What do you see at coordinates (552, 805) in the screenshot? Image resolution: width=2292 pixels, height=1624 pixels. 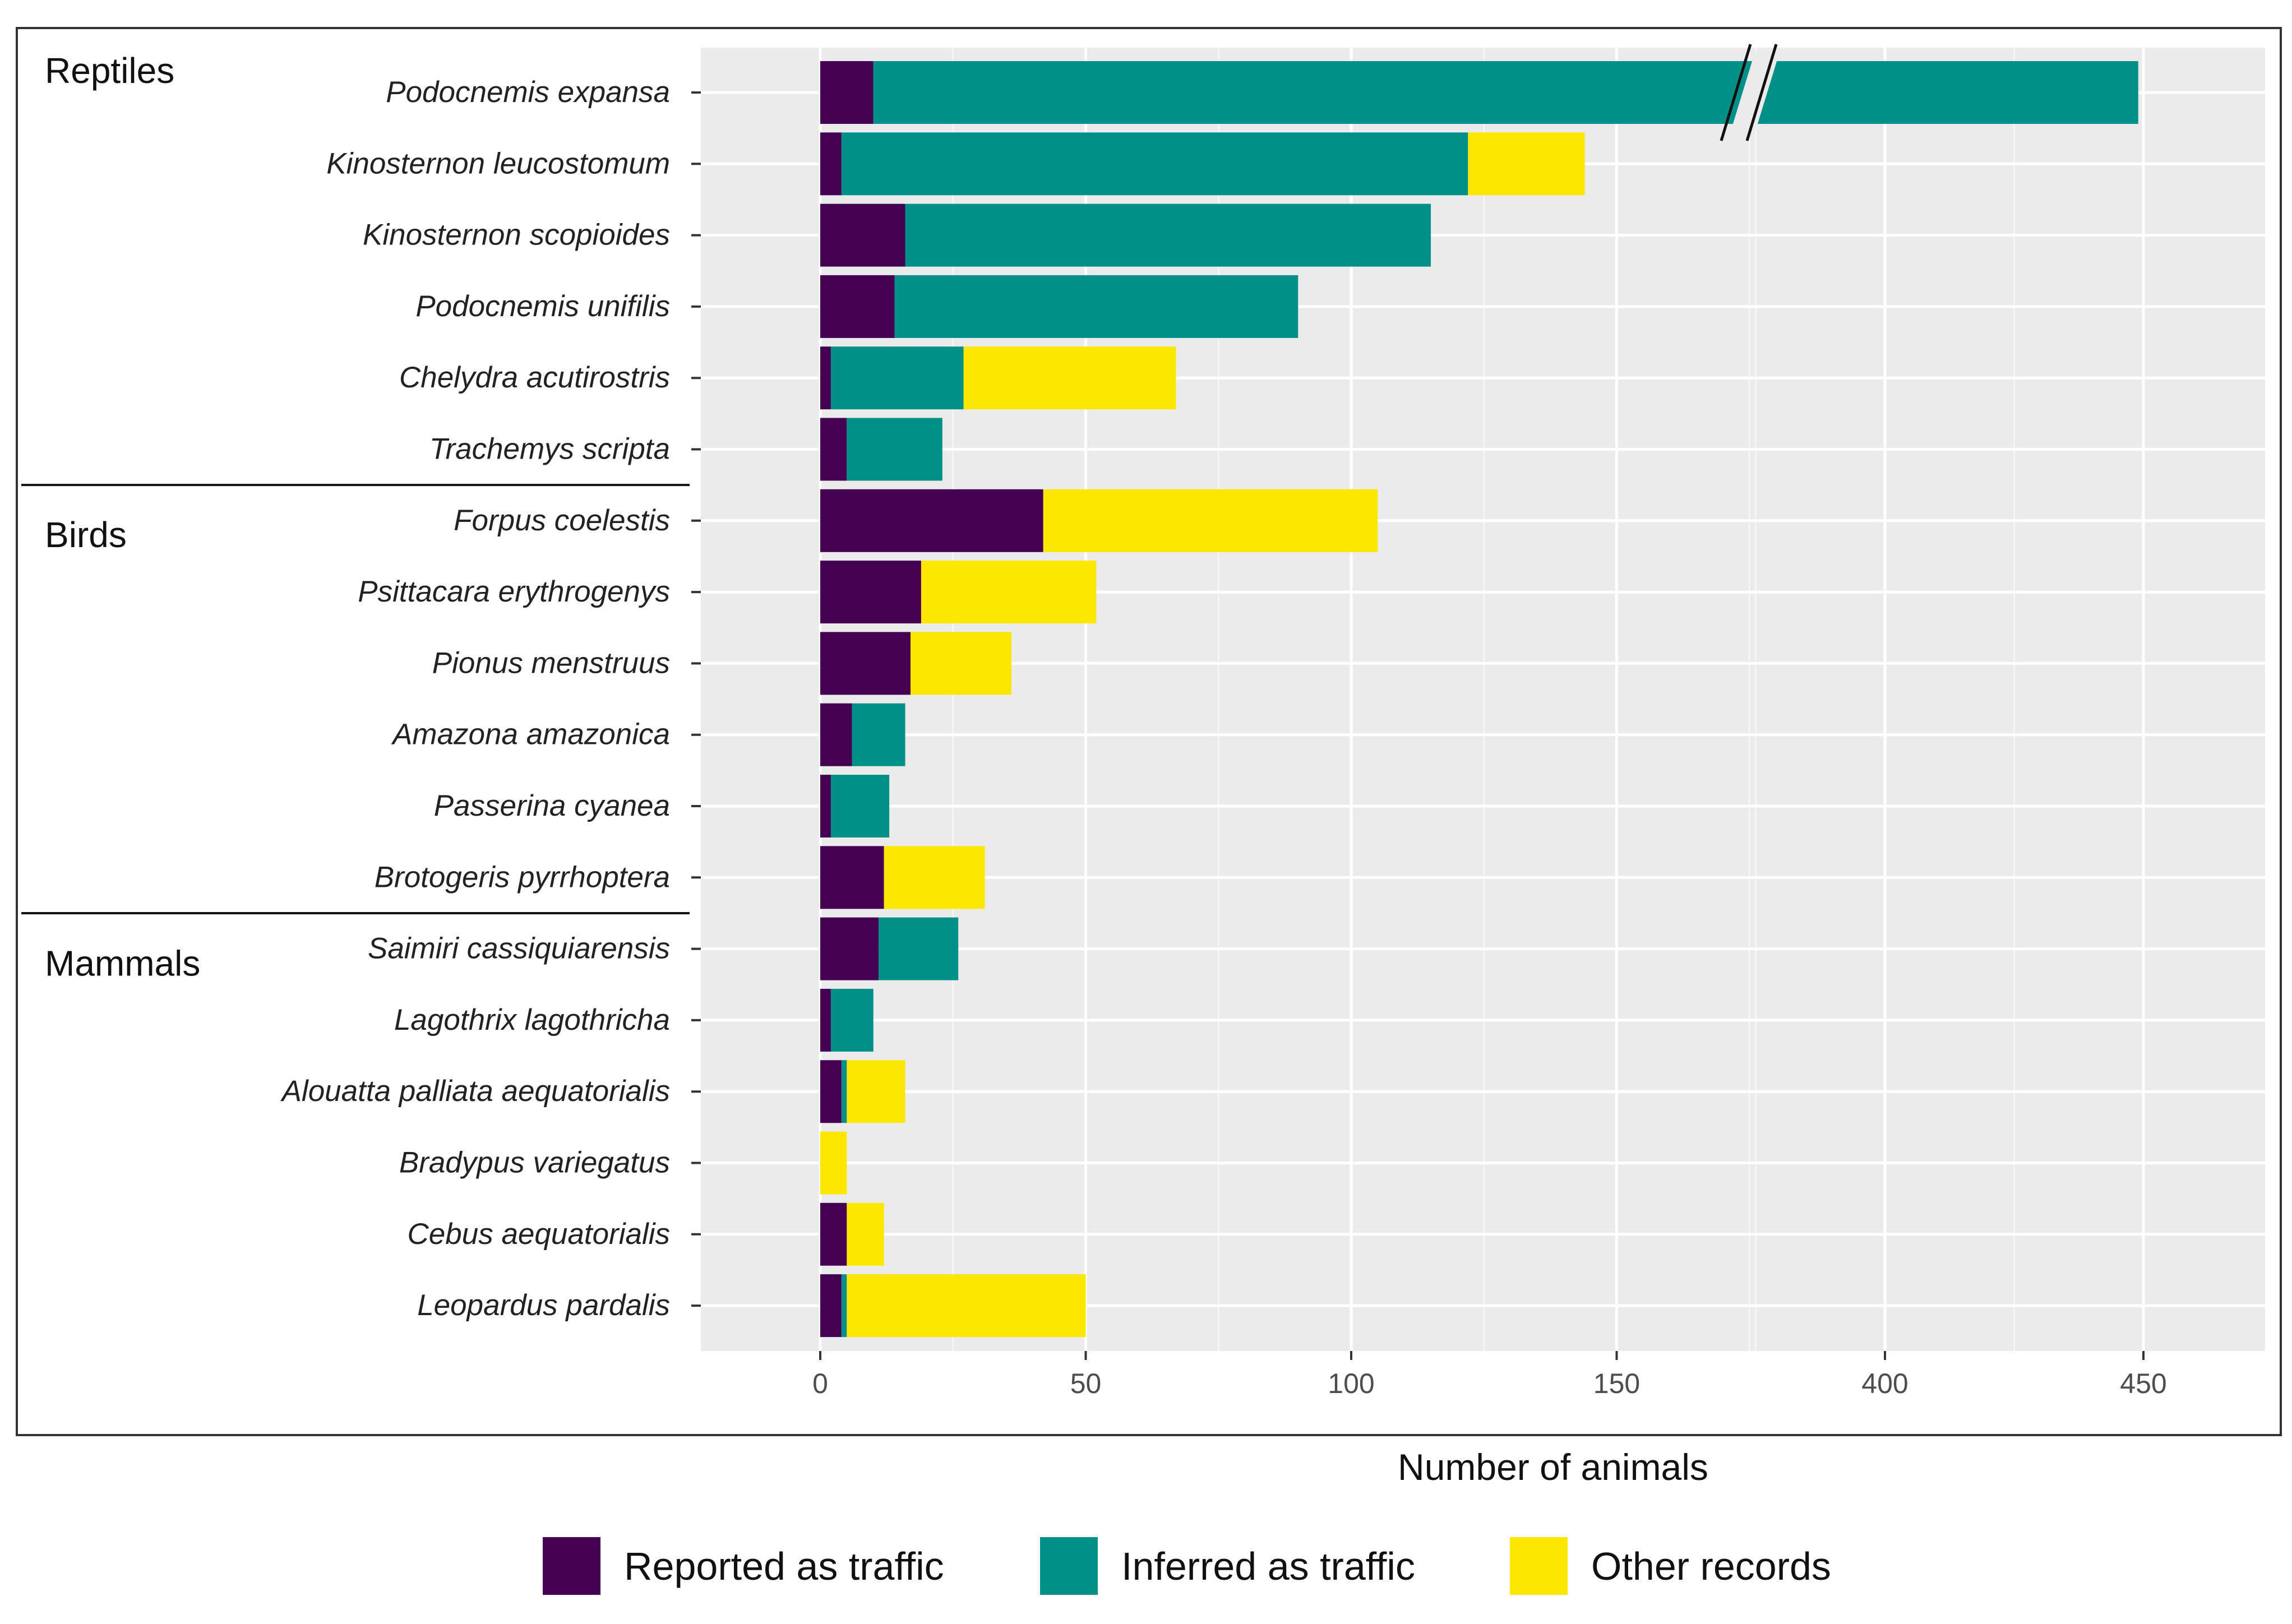 I see `species-label-passerina-cyanea: Passerina cyanea` at bounding box center [552, 805].